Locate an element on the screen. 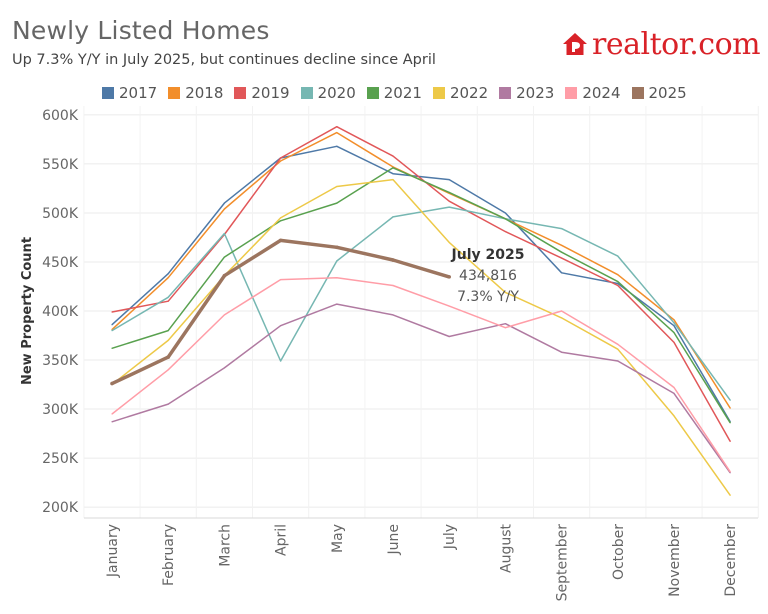 The image size is (768, 614). annotation-title: July 2025 is located at coordinates (488, 255).